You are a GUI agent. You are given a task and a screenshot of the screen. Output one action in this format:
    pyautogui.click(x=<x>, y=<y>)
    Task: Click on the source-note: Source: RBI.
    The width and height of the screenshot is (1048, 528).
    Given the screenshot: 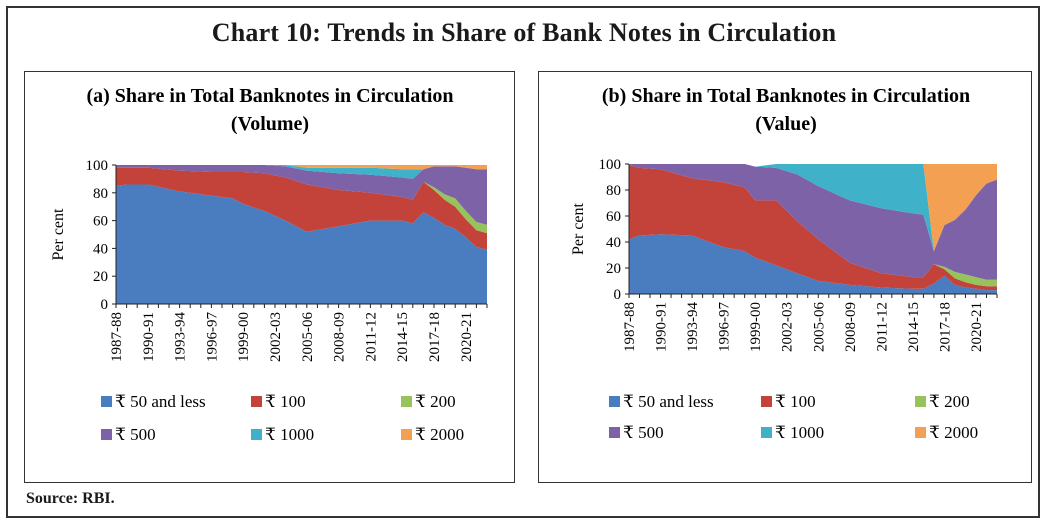 What is the action you would take?
    pyautogui.click(x=70, y=498)
    